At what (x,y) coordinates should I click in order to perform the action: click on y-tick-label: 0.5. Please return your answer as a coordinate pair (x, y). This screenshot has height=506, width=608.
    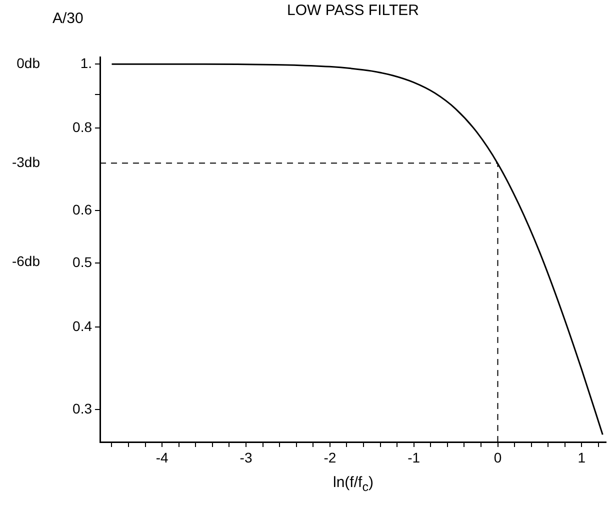
    Looking at the image, I should click on (82, 262).